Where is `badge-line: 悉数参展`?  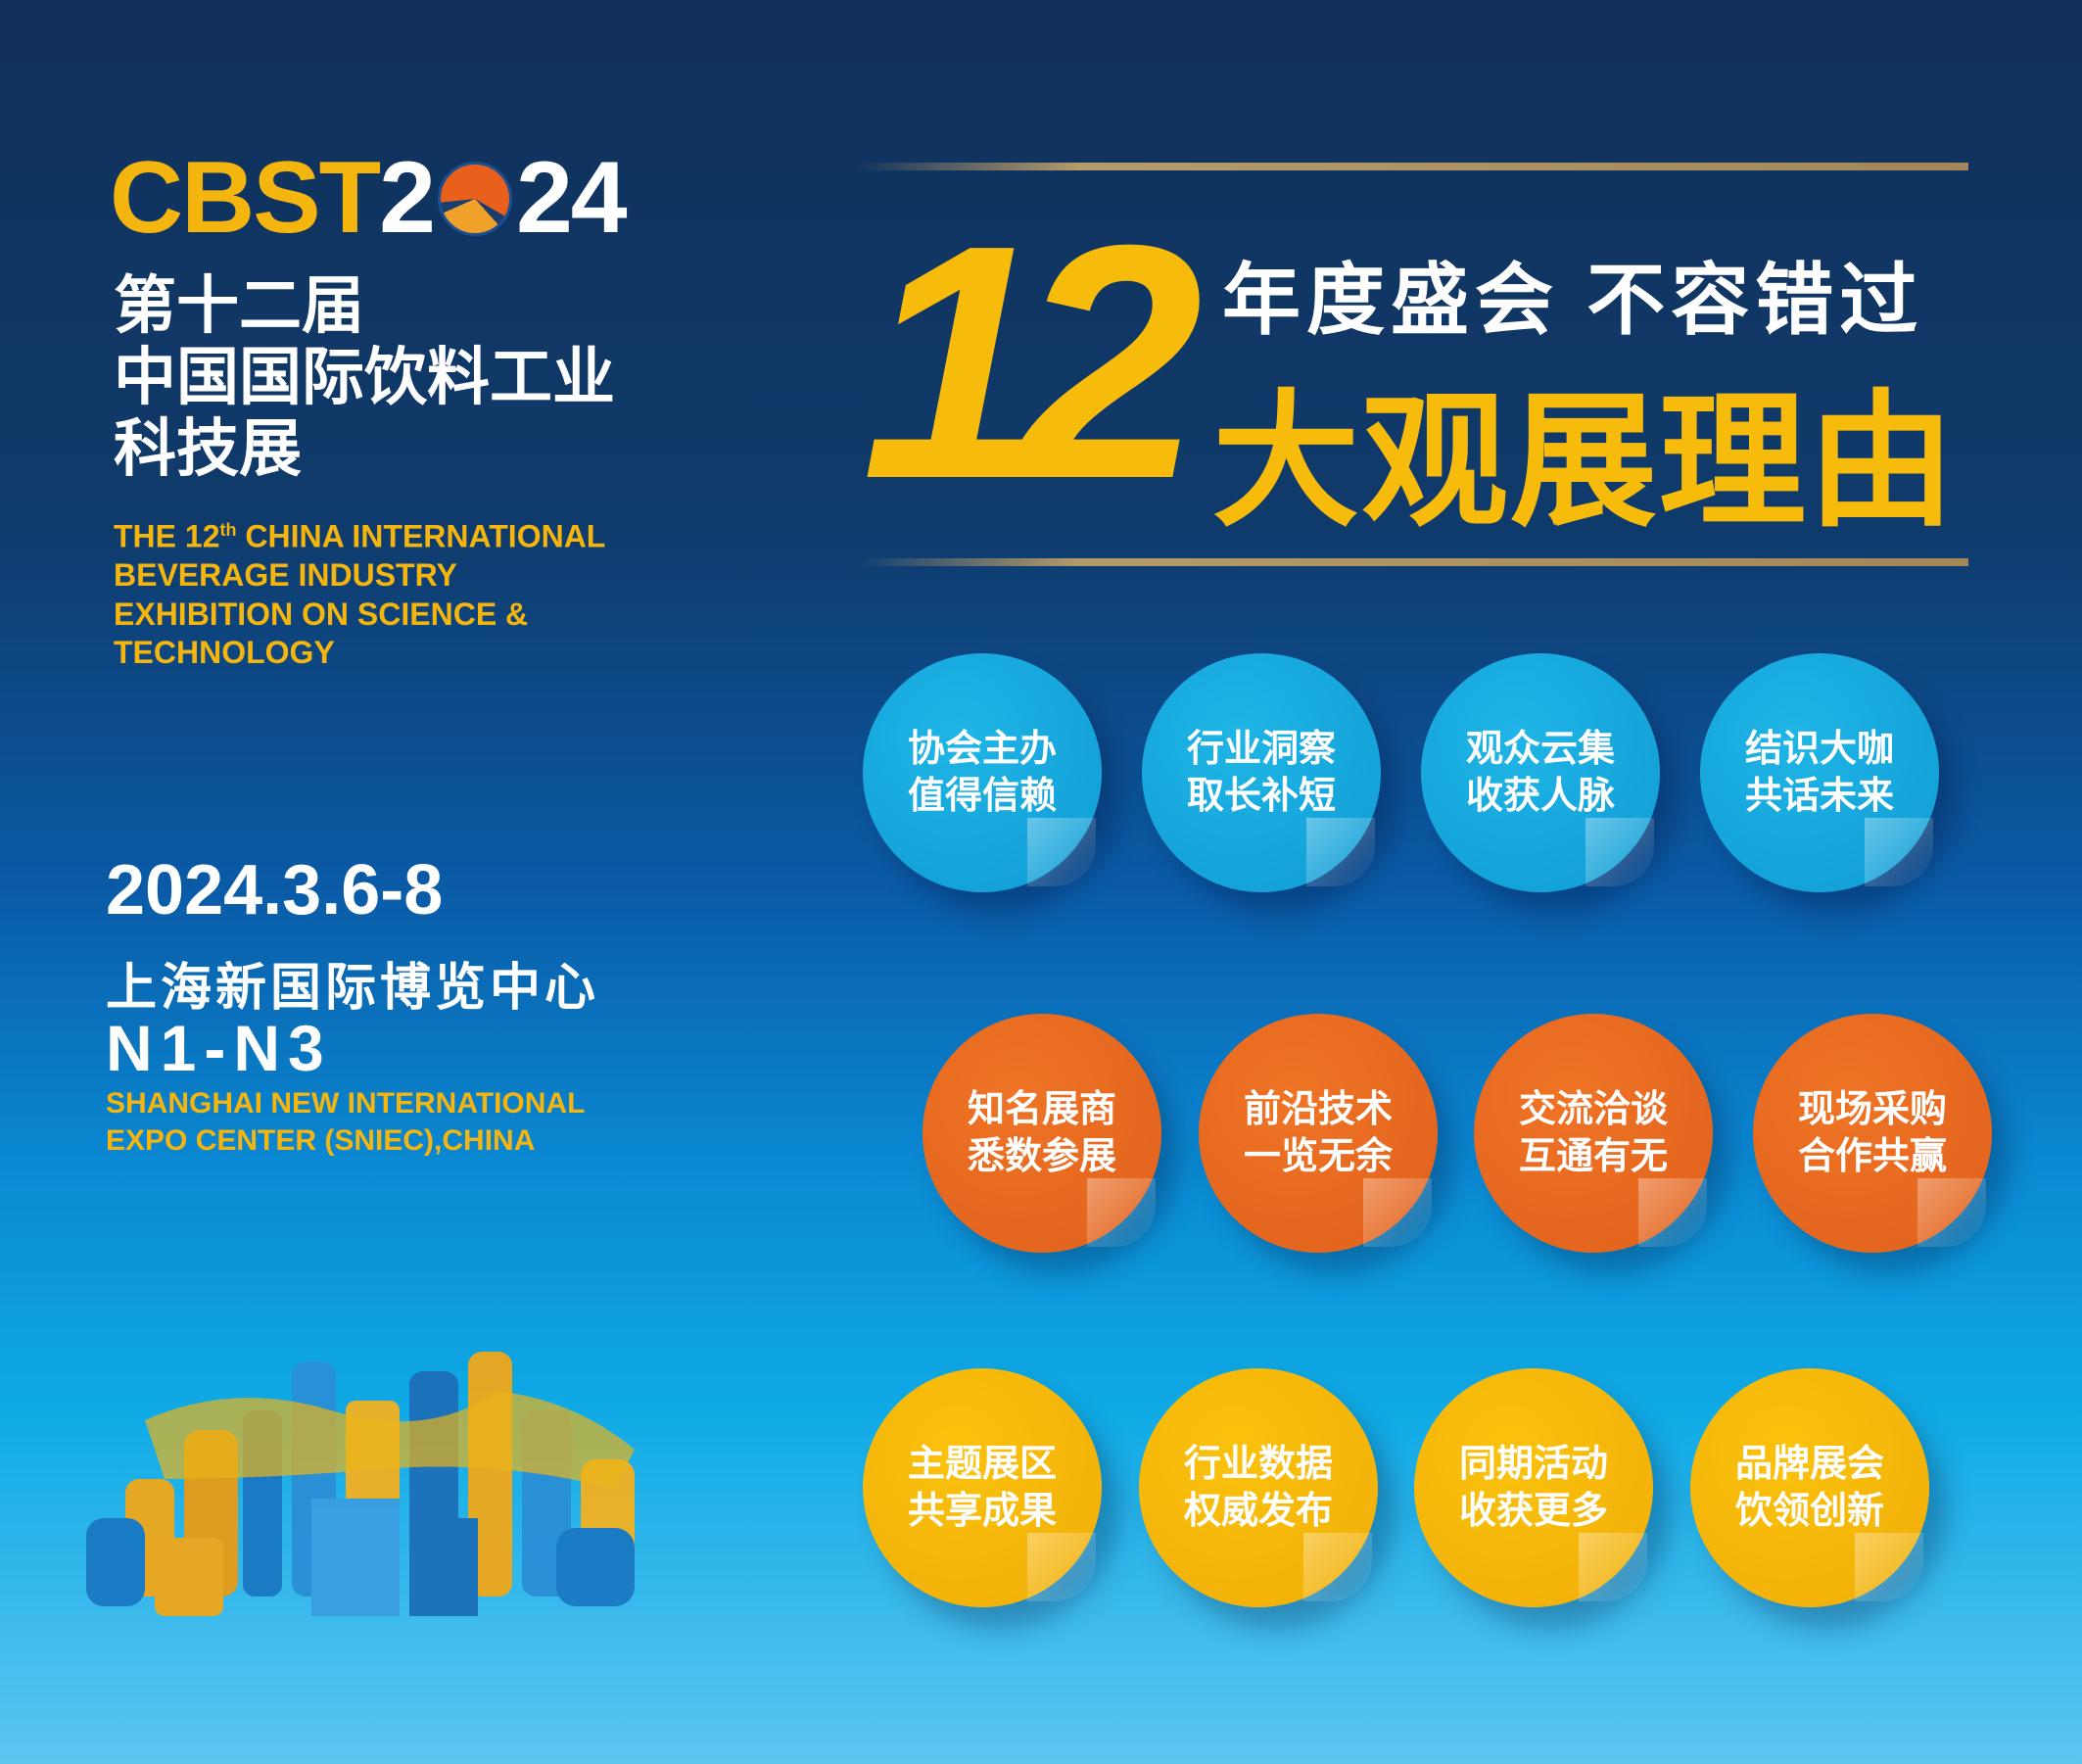 badge-line: 悉数参展 is located at coordinates (1042, 1156).